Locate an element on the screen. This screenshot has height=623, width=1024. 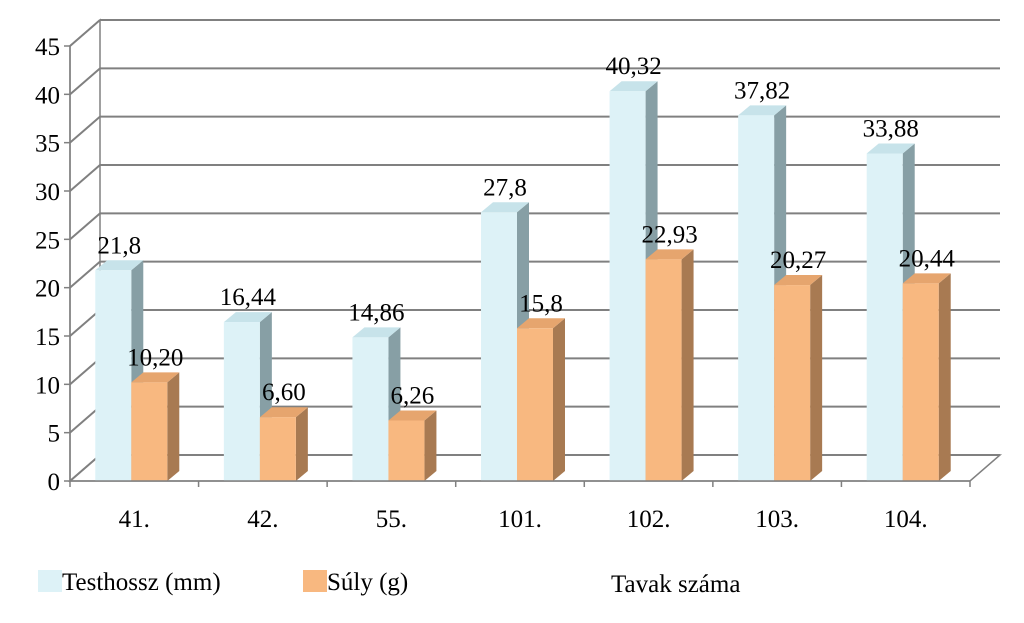
data-label: 20,44 is located at coordinates (927, 258).